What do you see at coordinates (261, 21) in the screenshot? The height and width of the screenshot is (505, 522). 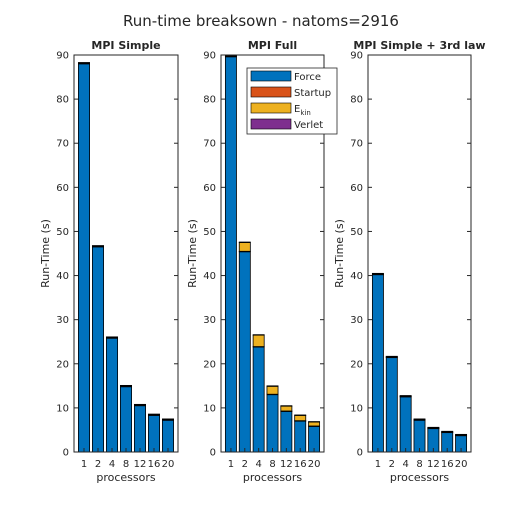 I see `figure-title: Run-time breaksown - natoms=2916` at bounding box center [261, 21].